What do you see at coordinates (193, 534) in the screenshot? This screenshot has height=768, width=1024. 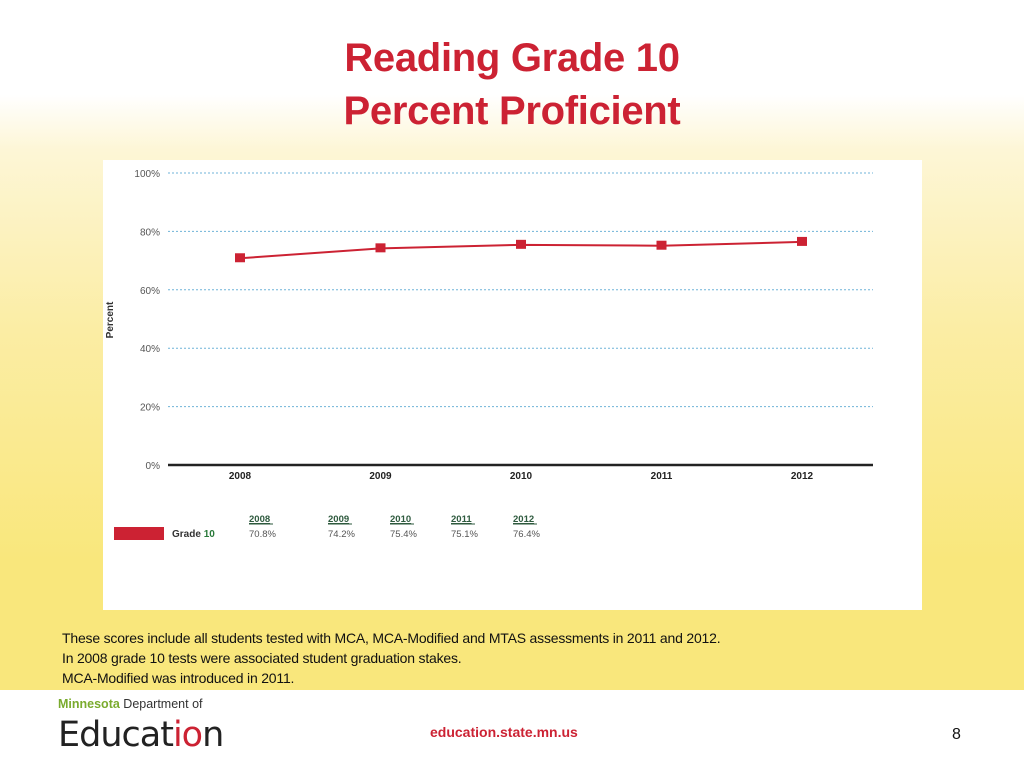 I see `legend-label: Grade 10` at bounding box center [193, 534].